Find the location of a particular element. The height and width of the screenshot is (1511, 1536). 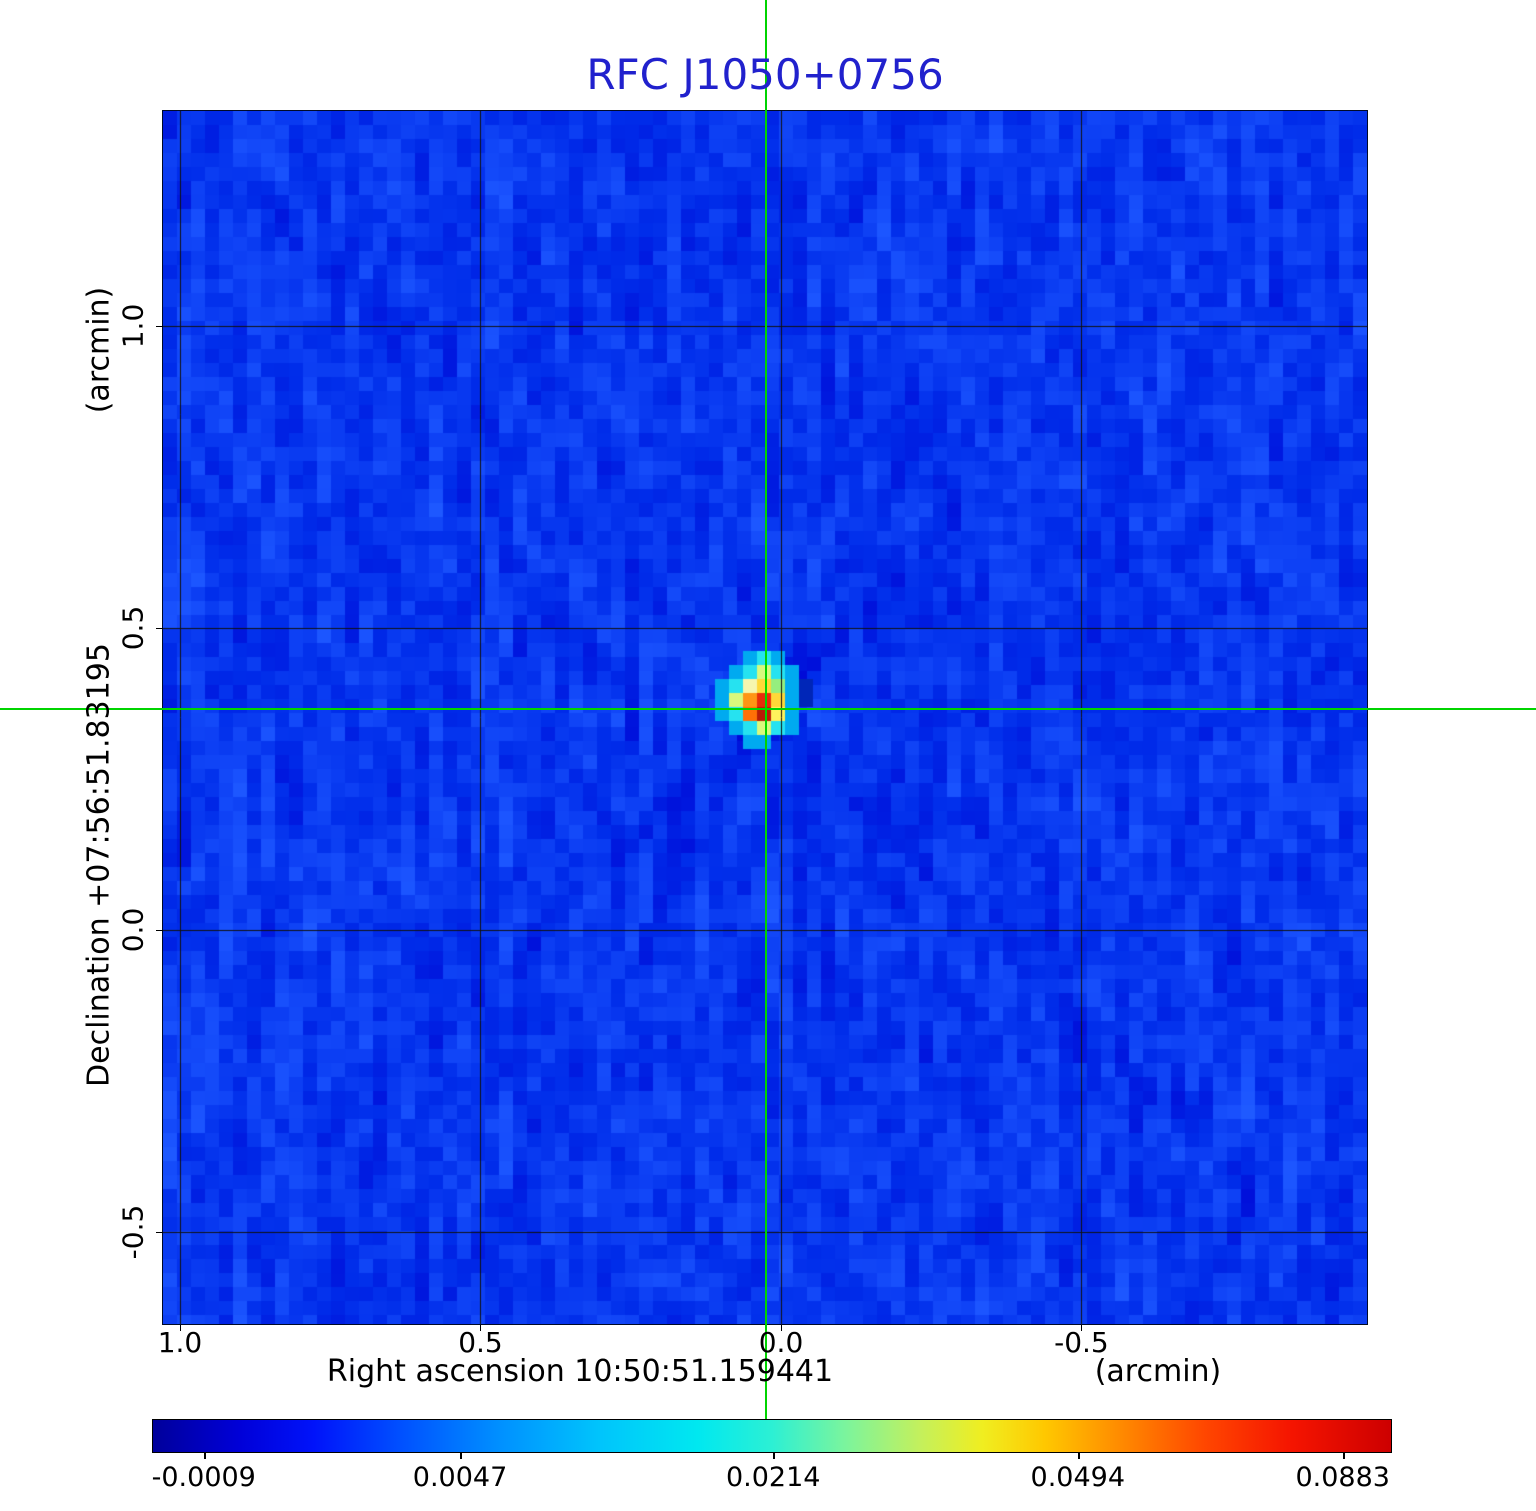

colorbar-tick-label: 0.0214 is located at coordinates (773, 1477).